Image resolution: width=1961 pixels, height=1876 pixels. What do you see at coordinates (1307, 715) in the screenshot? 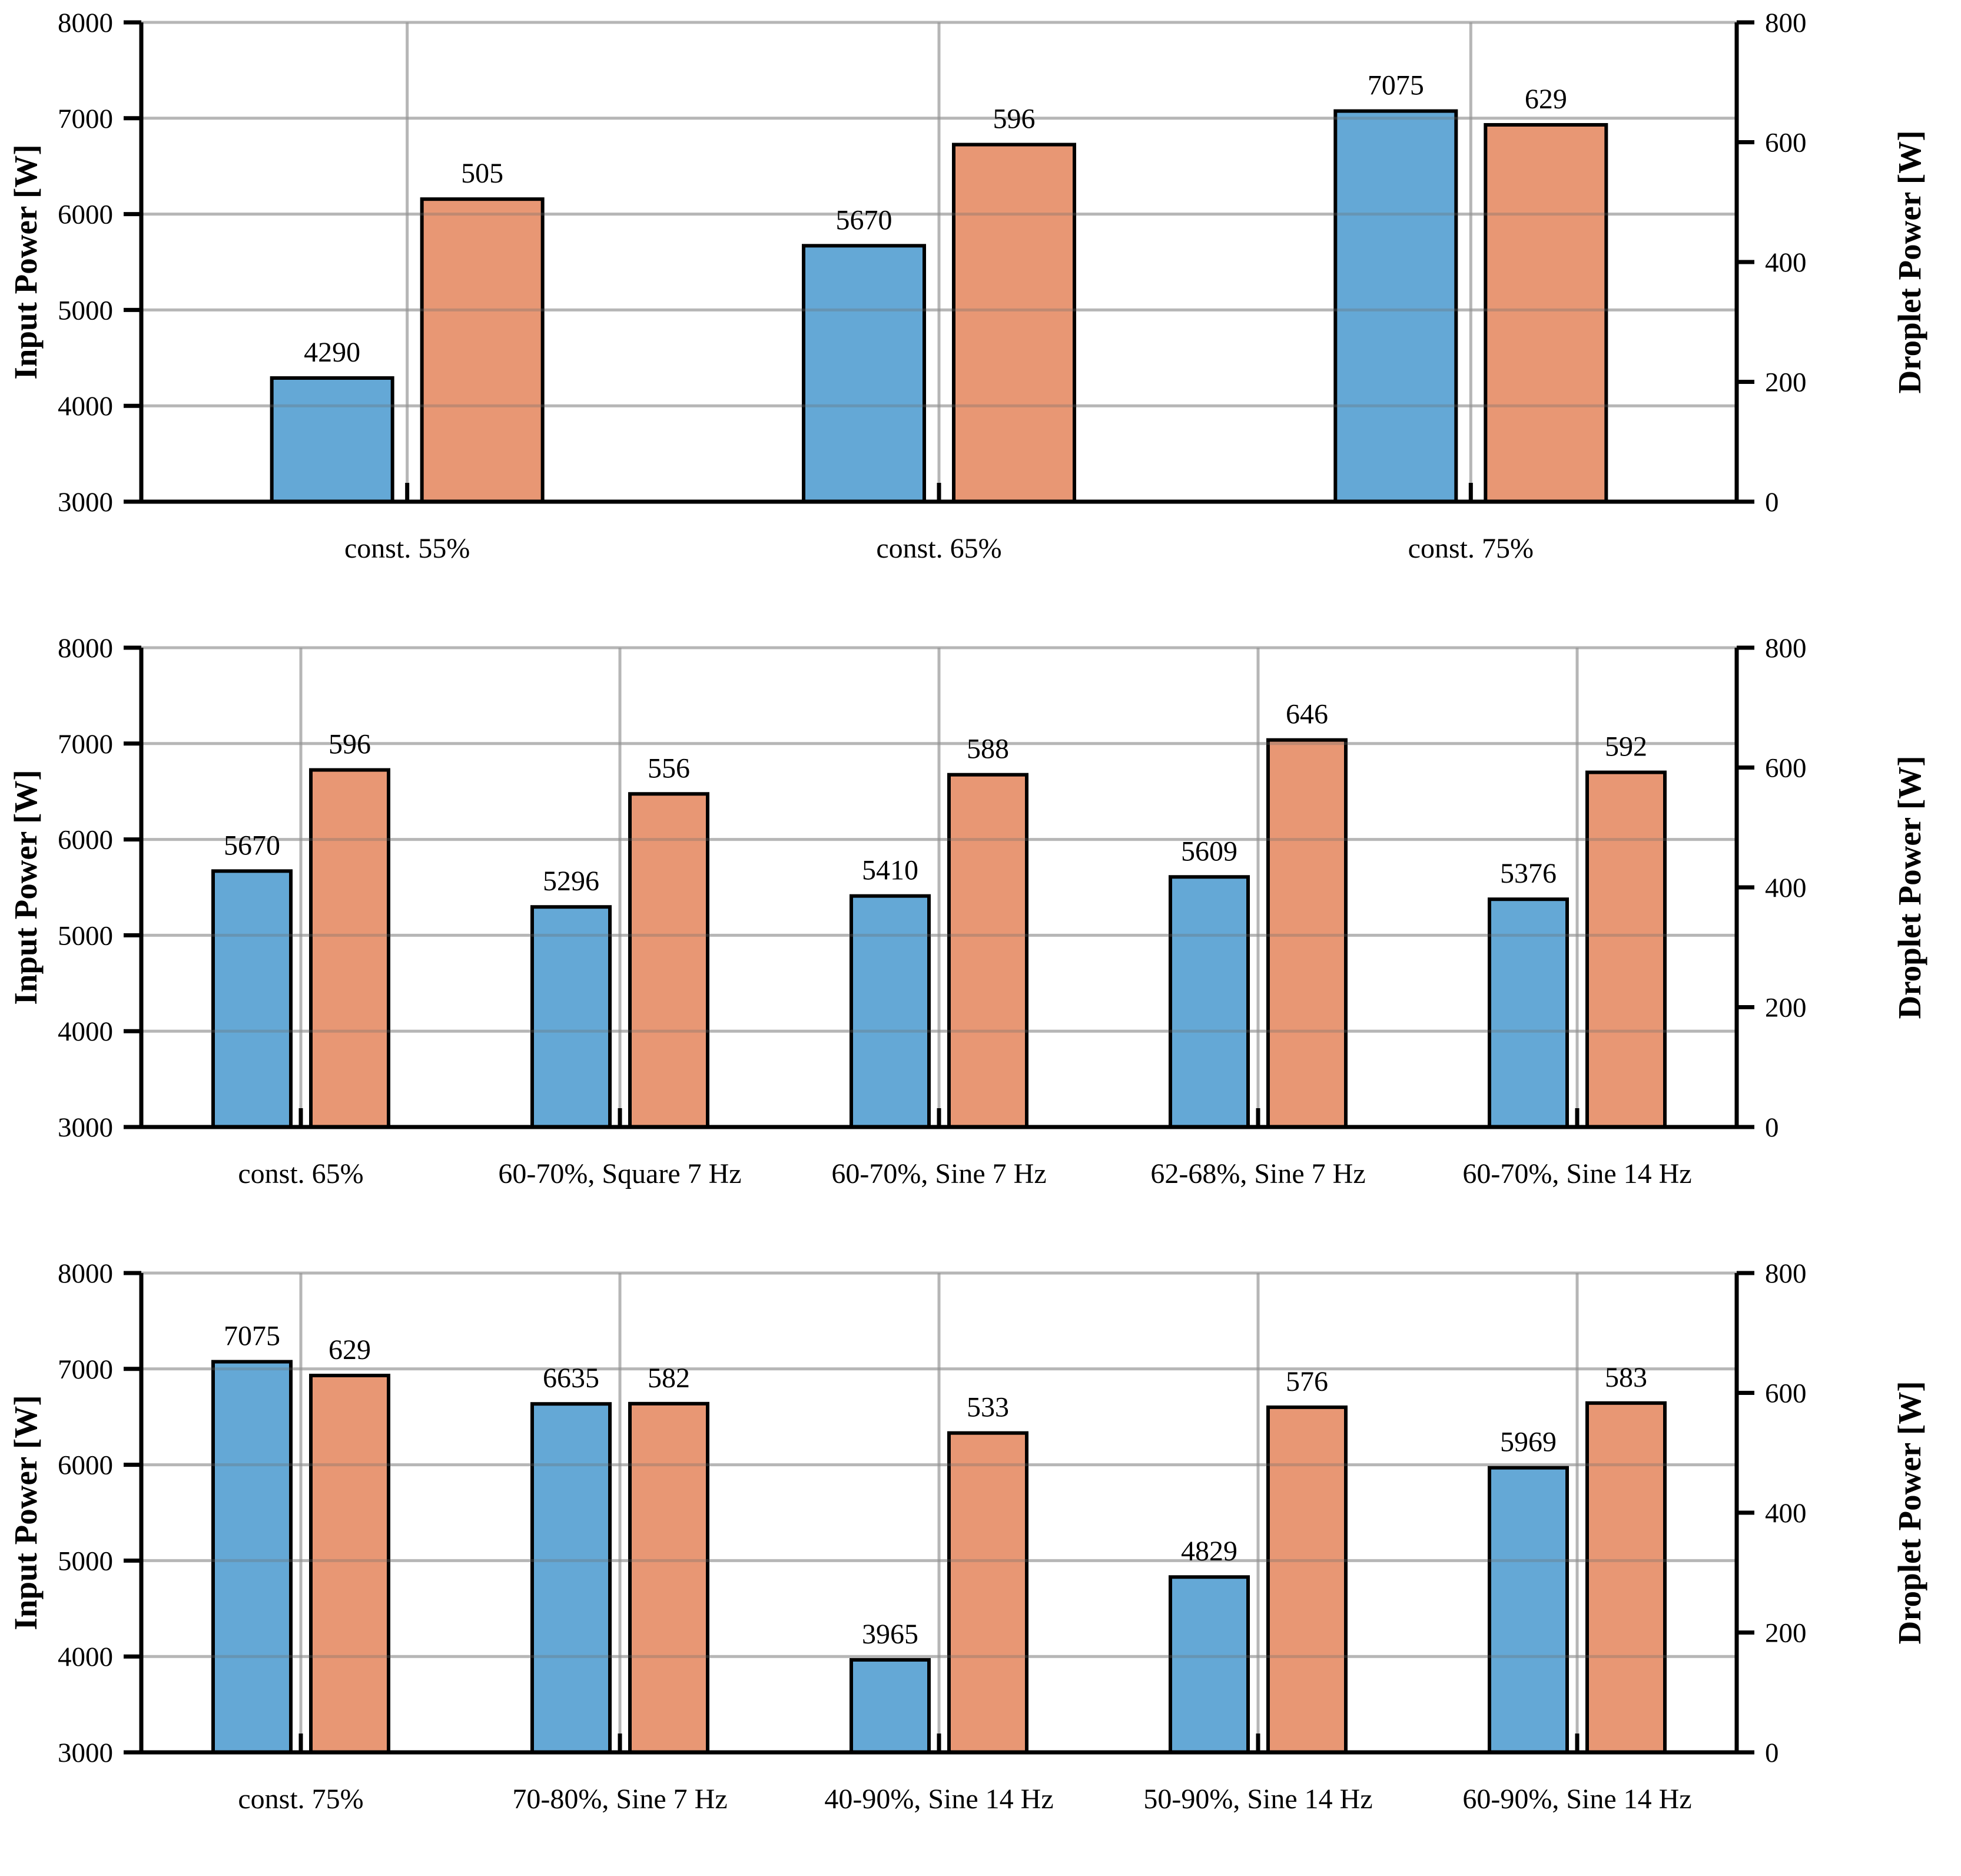
I see `bar-value-label: 646` at bounding box center [1307, 715].